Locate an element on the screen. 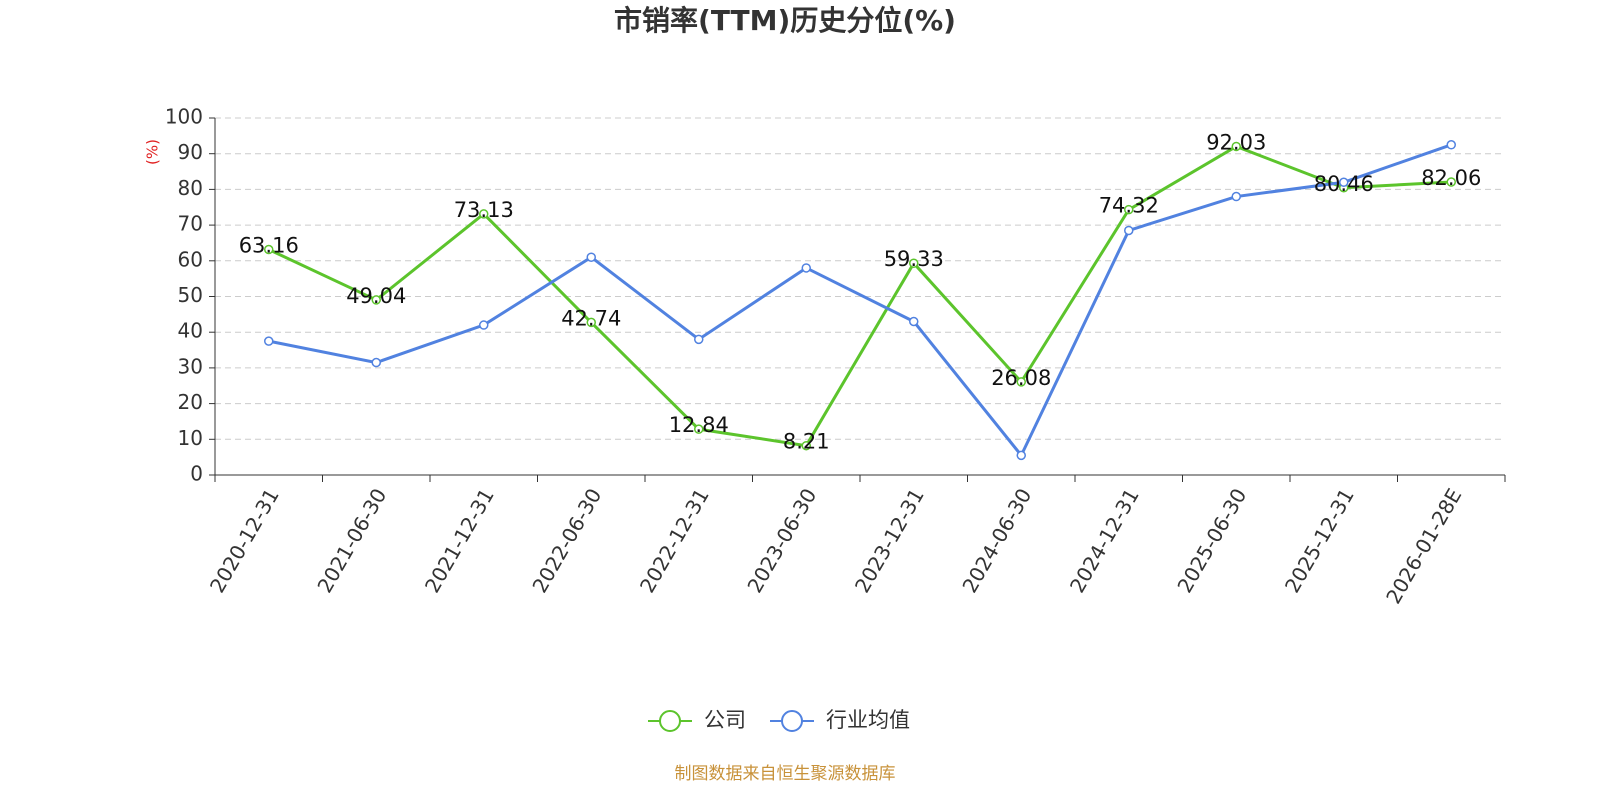 Image resolution: width=1600 pixels, height=800 pixels. data-label: 63.16 is located at coordinates (269, 246).